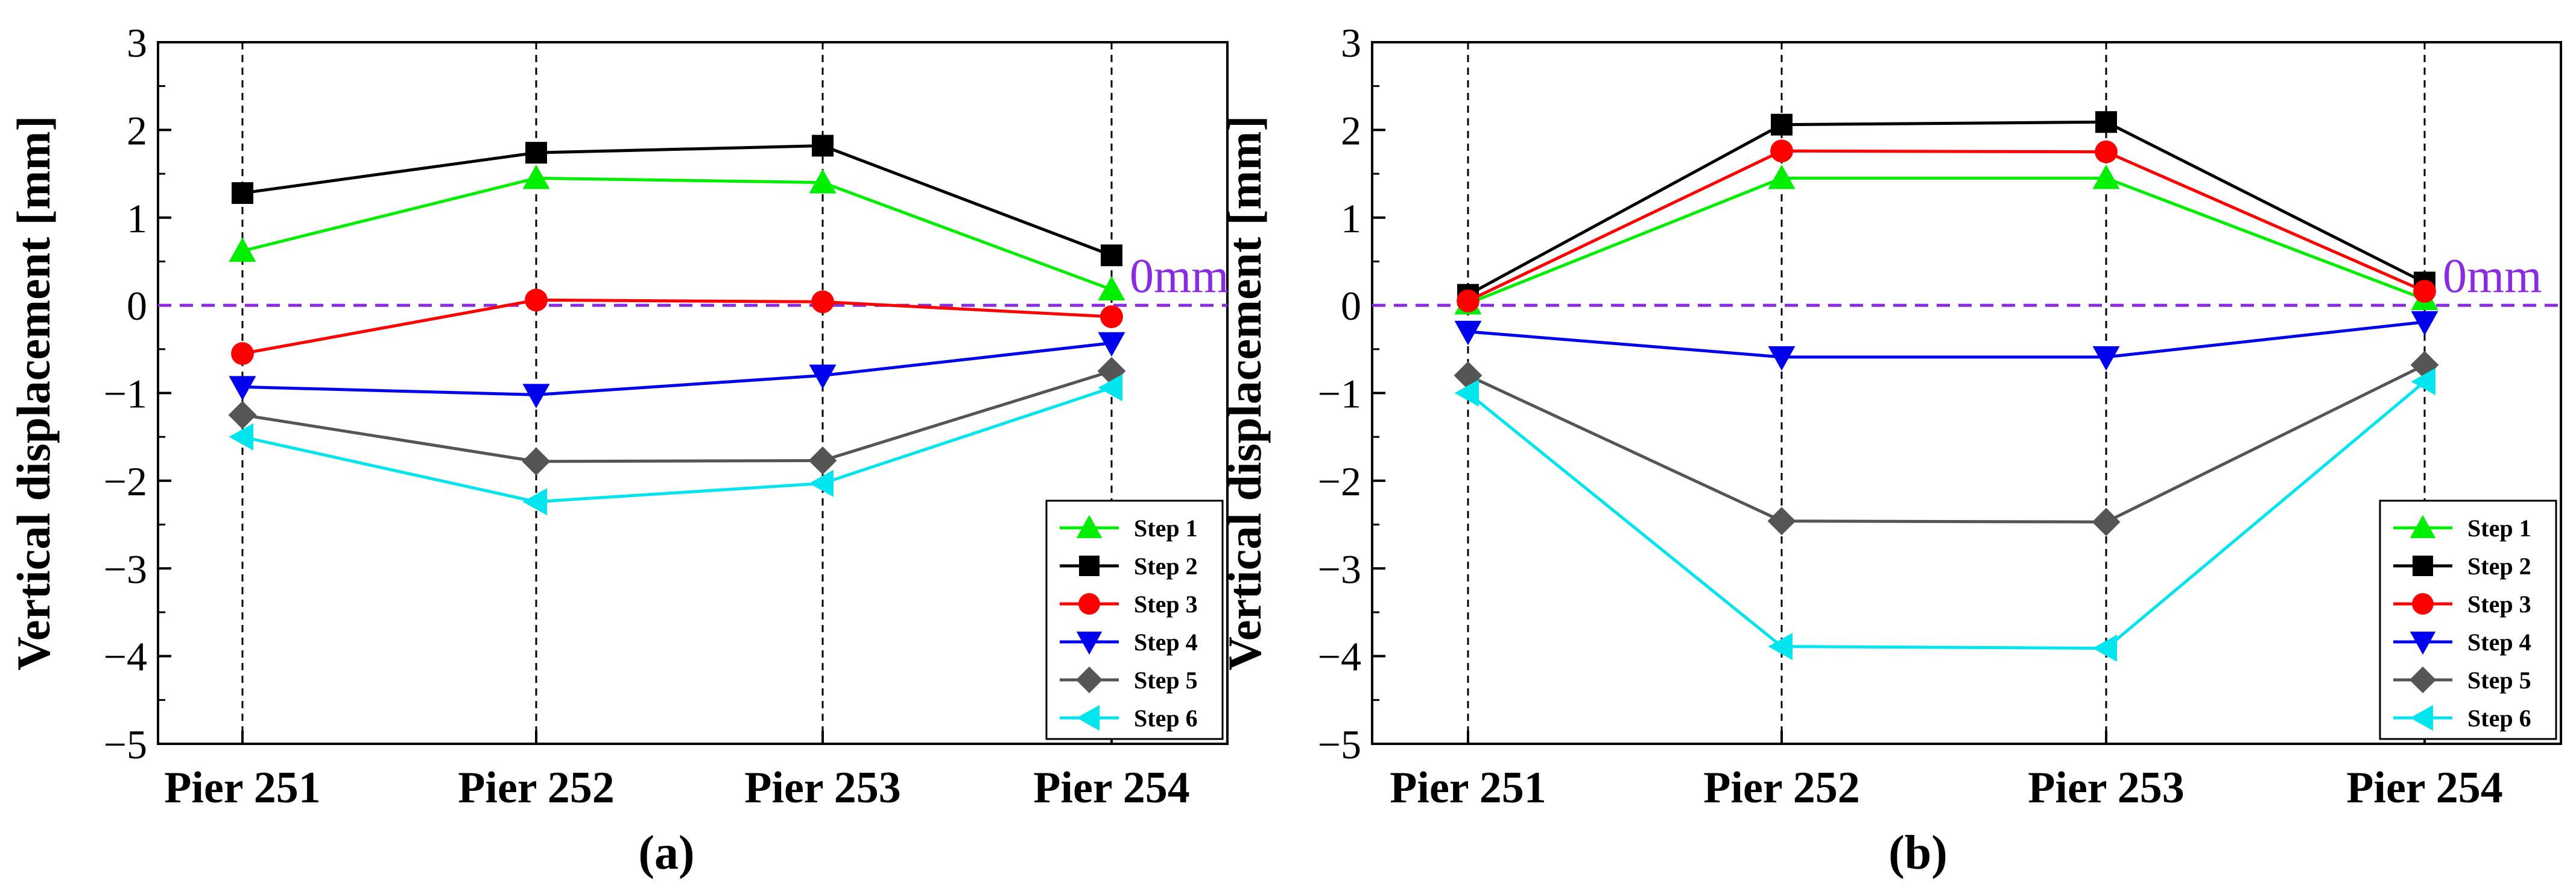 The image size is (2576, 888). What do you see at coordinates (1339, 394) in the screenshot?
I see `y-tick-label: −1` at bounding box center [1339, 394].